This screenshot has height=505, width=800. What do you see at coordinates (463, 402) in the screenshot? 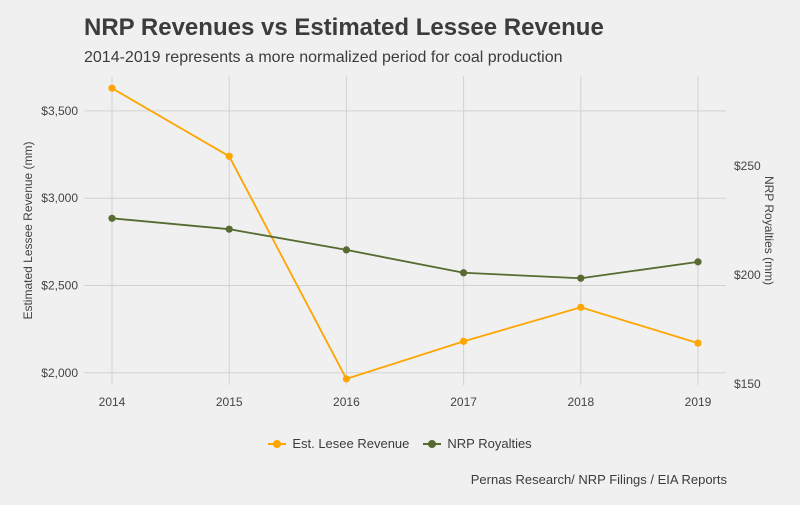
I see `x-tick-label: 2017` at bounding box center [463, 402].